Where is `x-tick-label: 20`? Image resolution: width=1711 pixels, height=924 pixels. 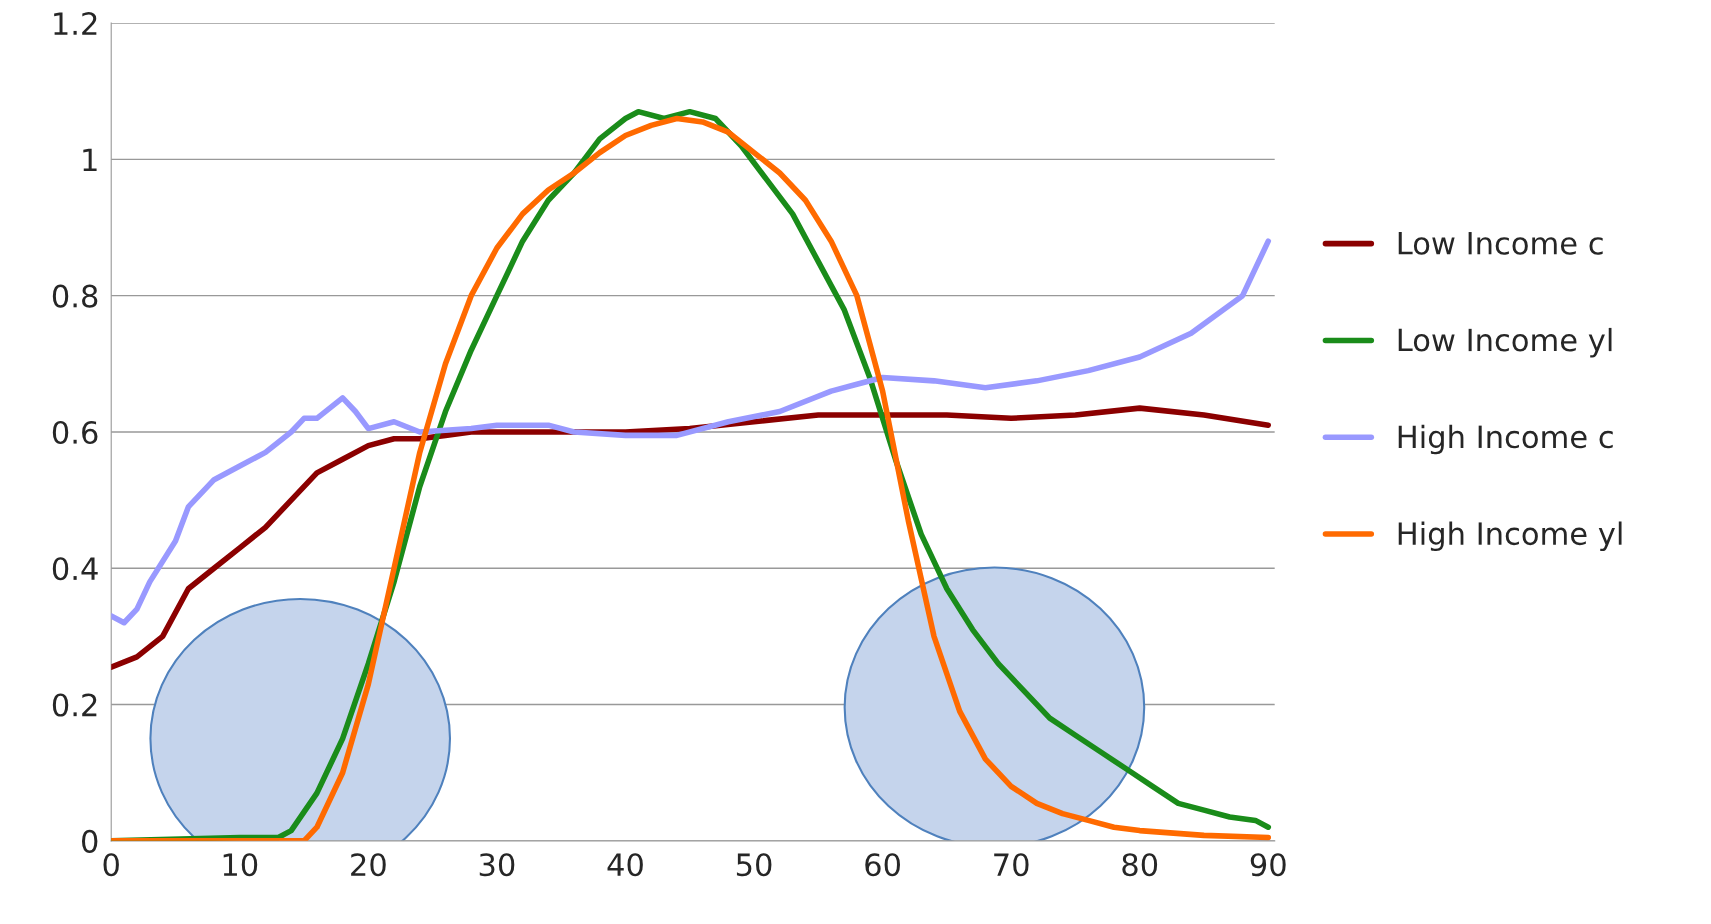 x-tick-label: 20 is located at coordinates (368, 865).